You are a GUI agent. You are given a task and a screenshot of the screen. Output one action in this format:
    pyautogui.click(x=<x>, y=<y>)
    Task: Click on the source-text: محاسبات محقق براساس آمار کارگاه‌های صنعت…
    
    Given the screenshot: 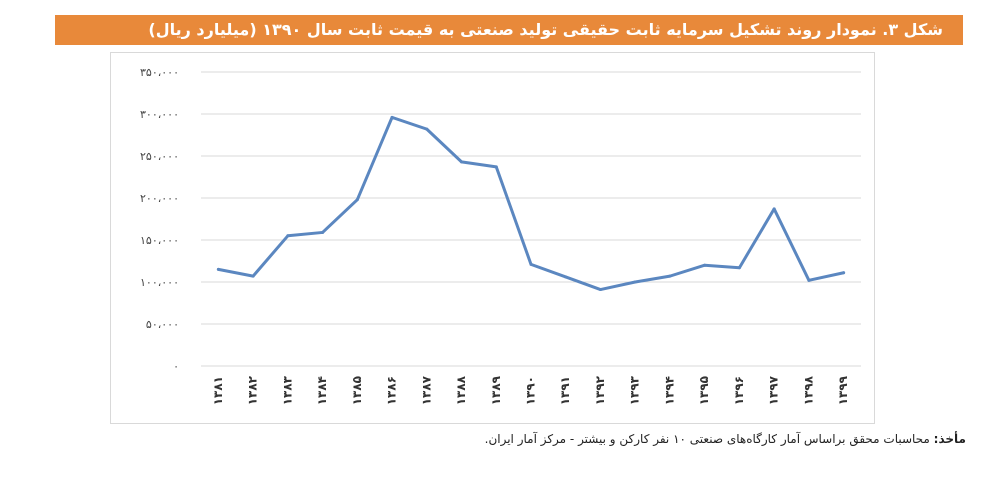 What is the action you would take?
    pyautogui.click(x=709, y=439)
    